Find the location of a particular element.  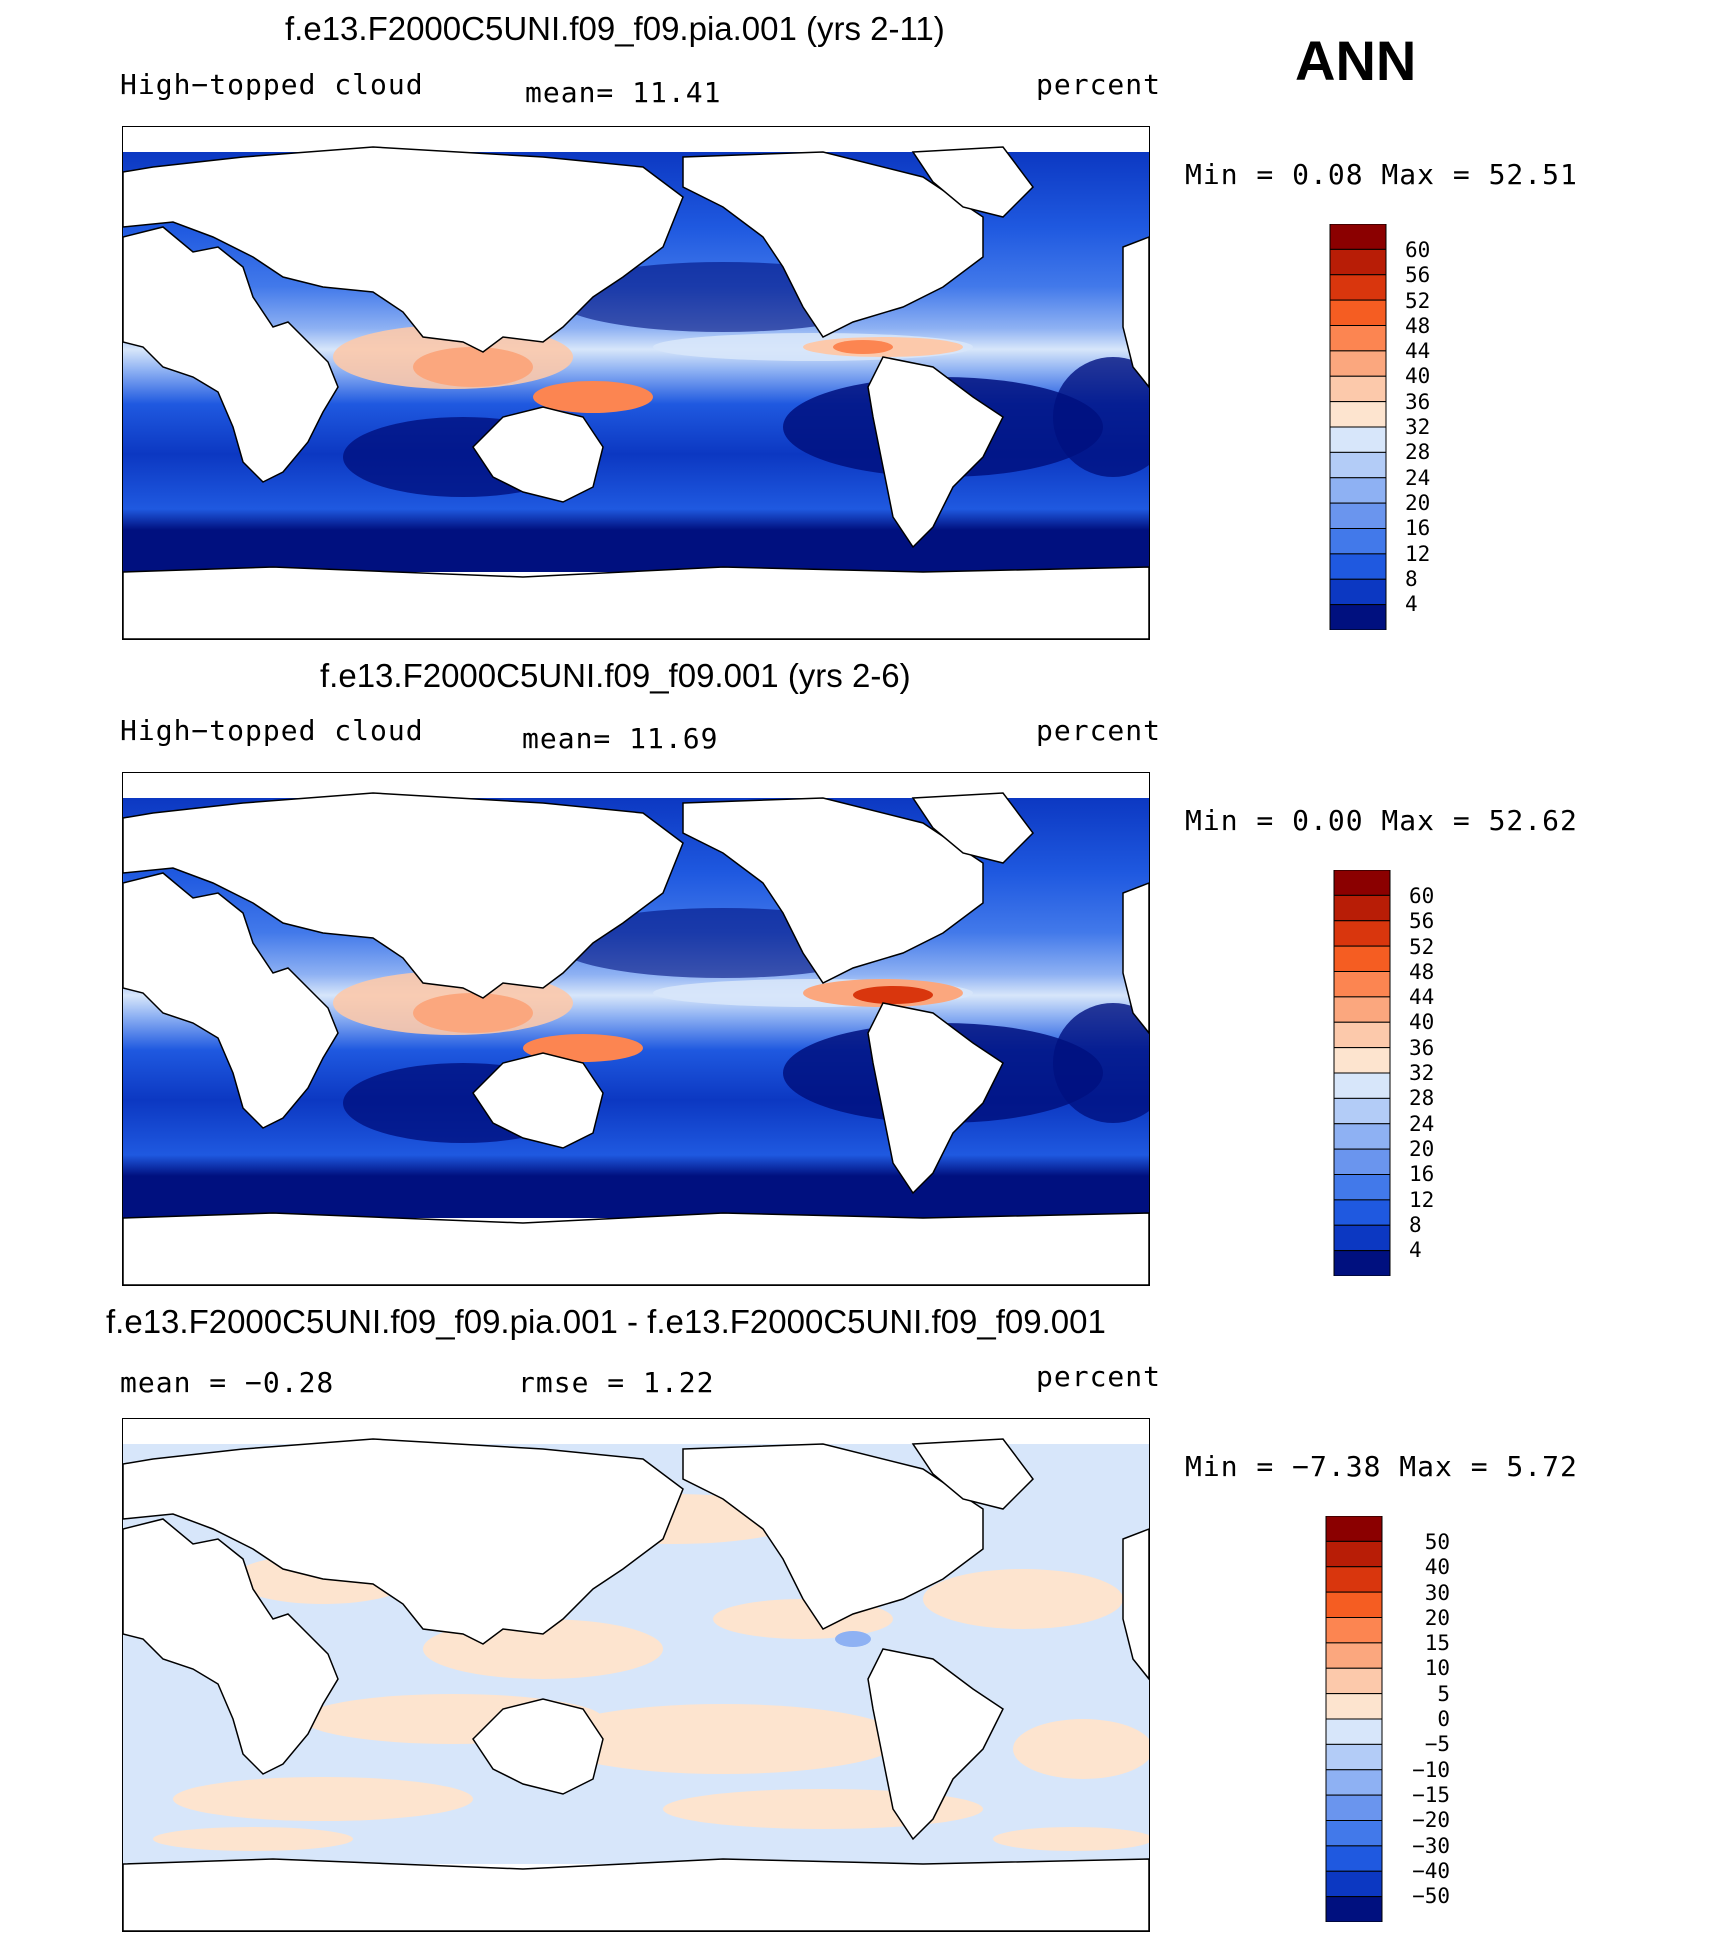

colorbar-tick-label: 30 is located at coordinates (1437, 1592).